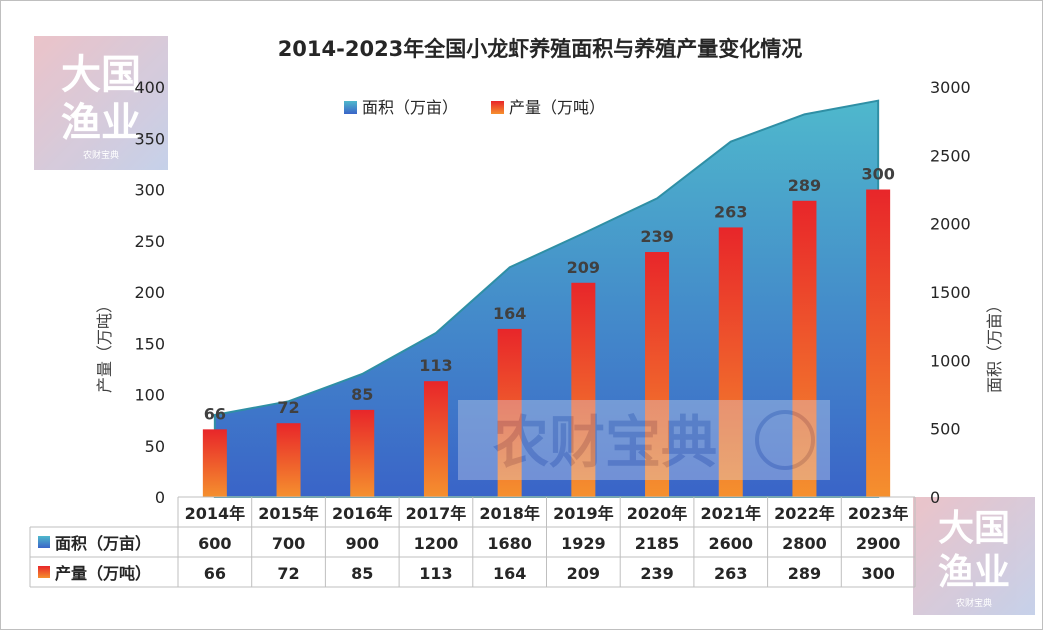 The height and width of the screenshot is (630, 1043). Describe the element at coordinates (994, 345) in the screenshot. I see `y-axis-right-title: 面积（万亩）` at that location.